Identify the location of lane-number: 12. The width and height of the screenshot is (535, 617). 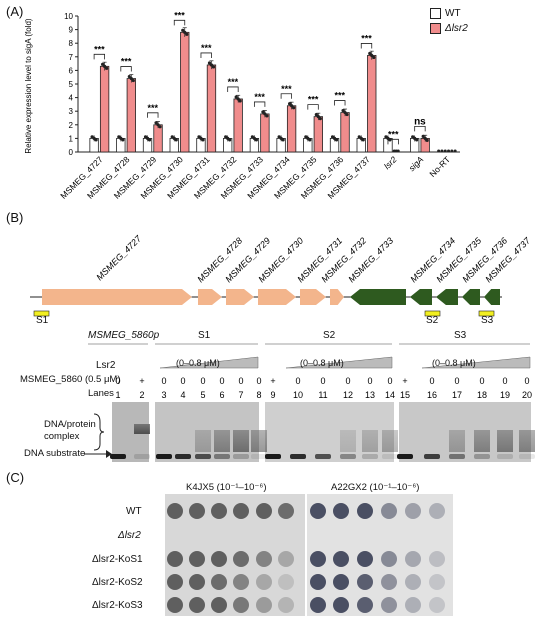
(348, 395).